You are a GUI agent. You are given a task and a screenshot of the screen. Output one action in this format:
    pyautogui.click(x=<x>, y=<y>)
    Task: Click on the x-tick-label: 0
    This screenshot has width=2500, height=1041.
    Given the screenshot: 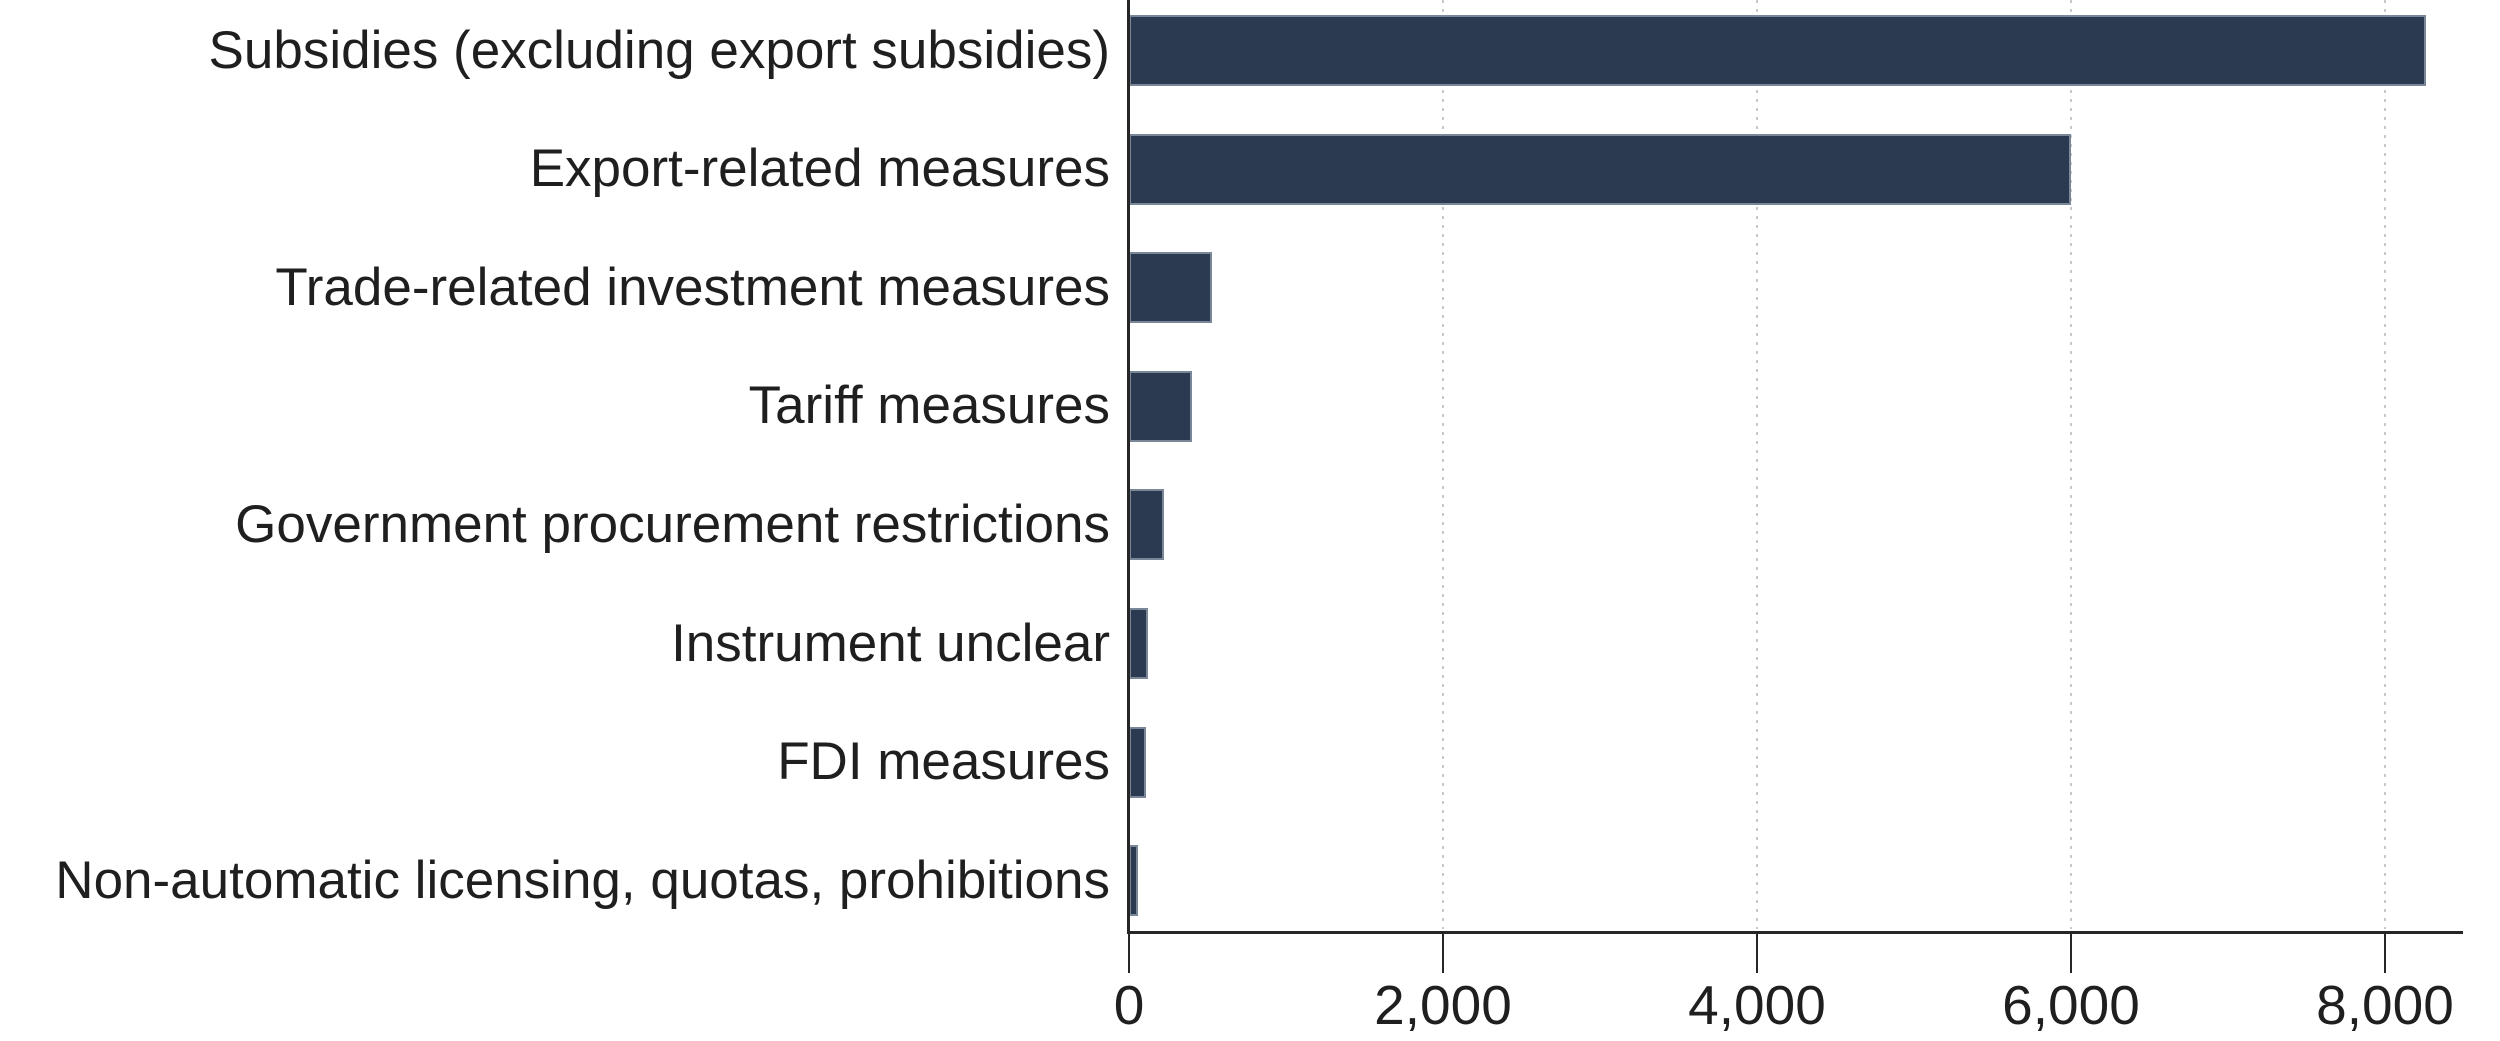 What is the action you would take?
    pyautogui.click(x=1129, y=1005)
    